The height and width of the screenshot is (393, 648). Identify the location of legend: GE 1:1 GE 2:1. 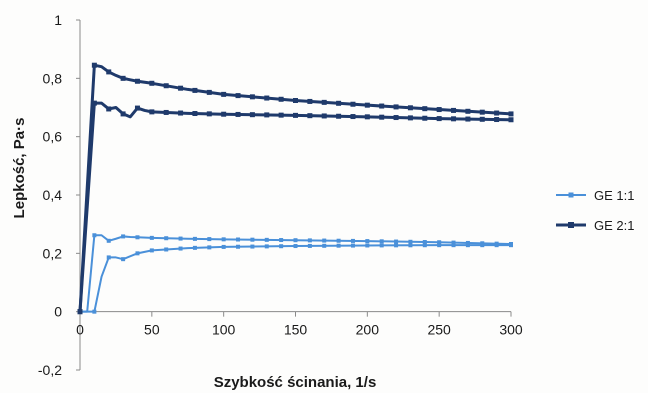
(595, 210).